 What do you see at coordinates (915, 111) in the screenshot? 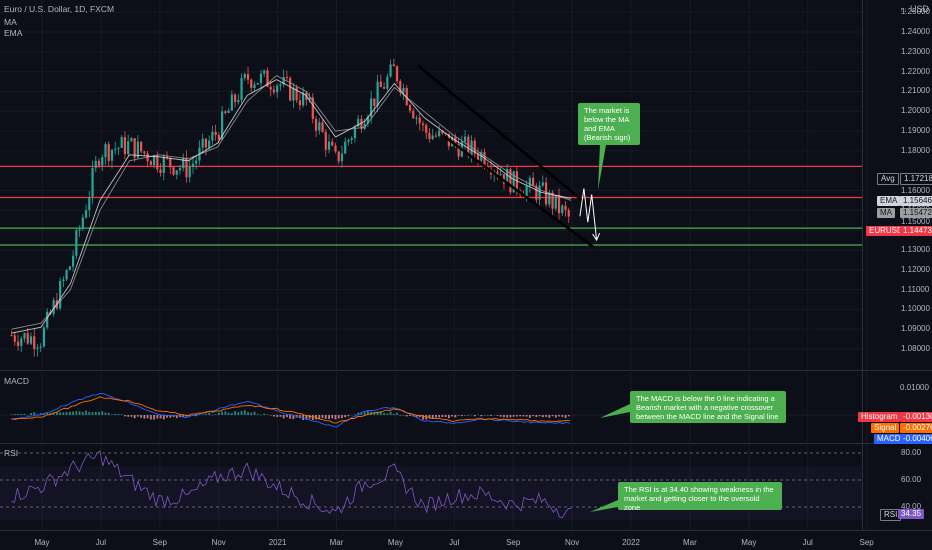
I see `price-tick-label: 1.20000` at bounding box center [915, 111].